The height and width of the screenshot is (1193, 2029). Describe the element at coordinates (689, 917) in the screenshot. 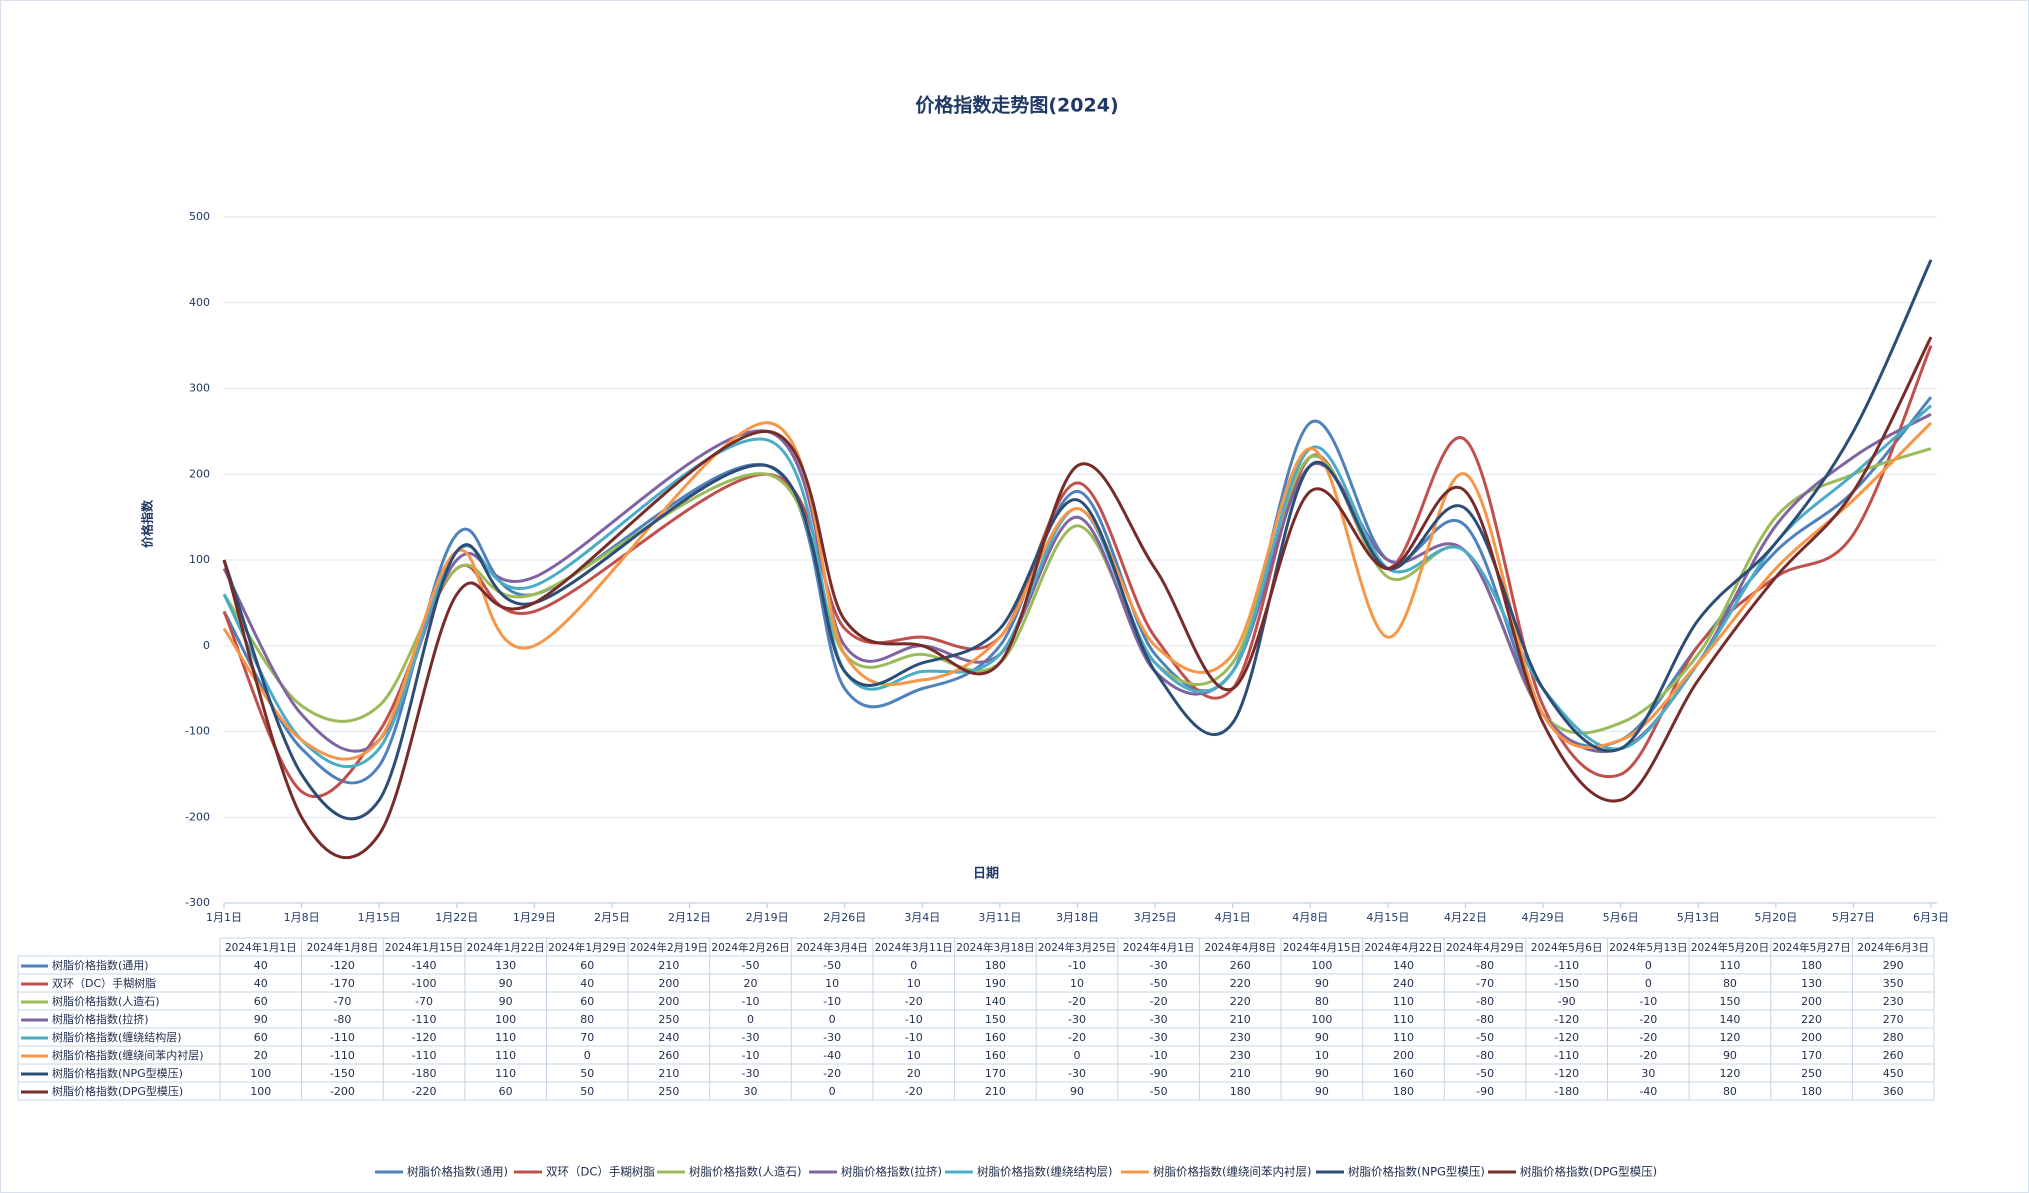

I see `x-tick-label: 2月12日` at that location.